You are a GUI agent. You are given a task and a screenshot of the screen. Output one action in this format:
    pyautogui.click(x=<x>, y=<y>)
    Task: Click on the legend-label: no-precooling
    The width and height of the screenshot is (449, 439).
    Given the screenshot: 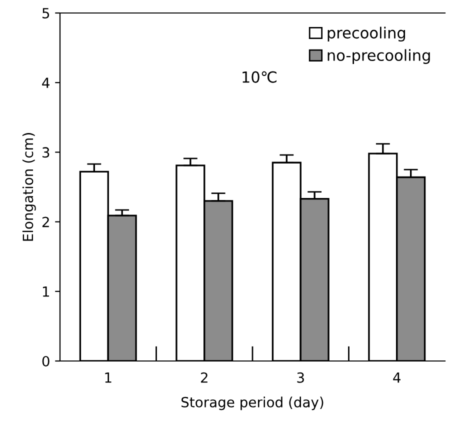 What is the action you would take?
    pyautogui.click(x=379, y=56)
    